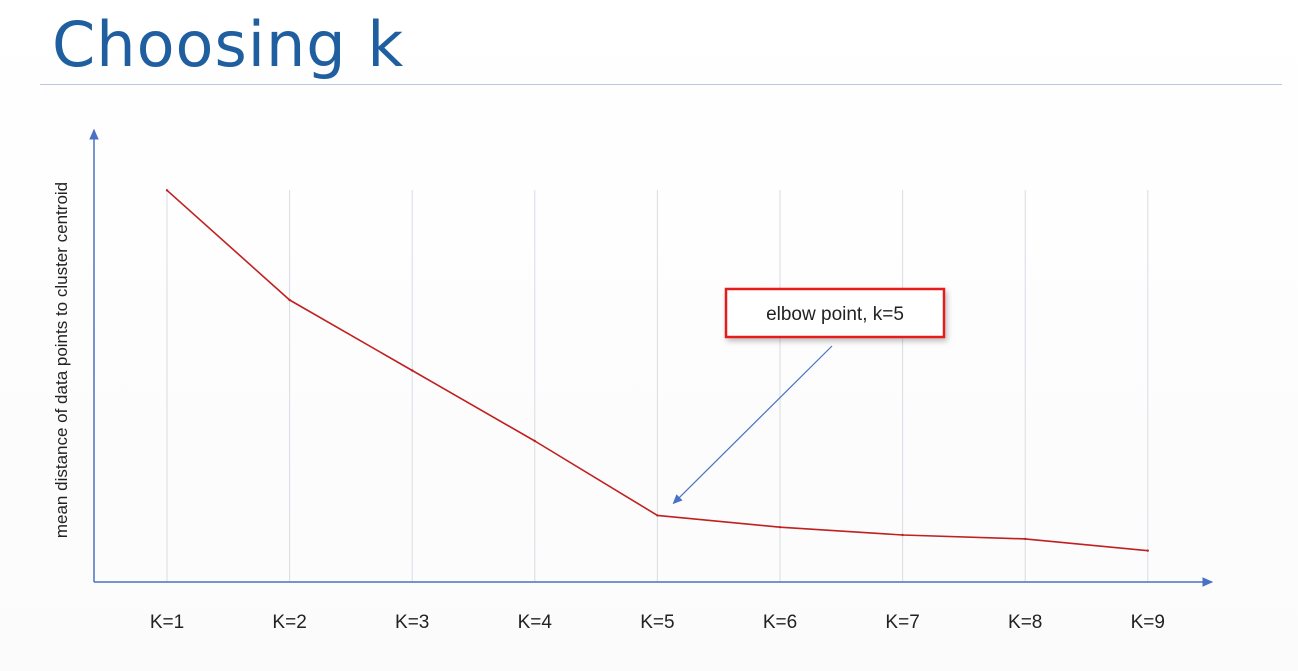 The width and height of the screenshot is (1298, 671). I want to click on x-tick-label-k-8: K=8, so click(1025, 622).